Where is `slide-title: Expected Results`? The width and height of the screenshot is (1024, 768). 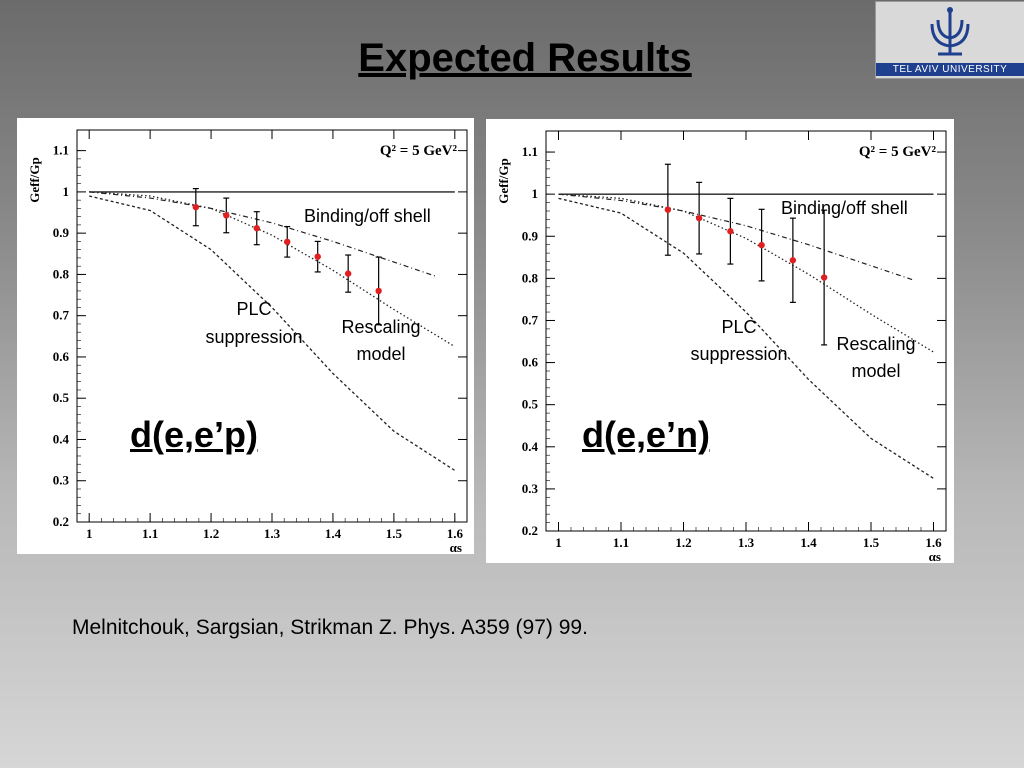 slide-title: Expected Results is located at coordinates (525, 58).